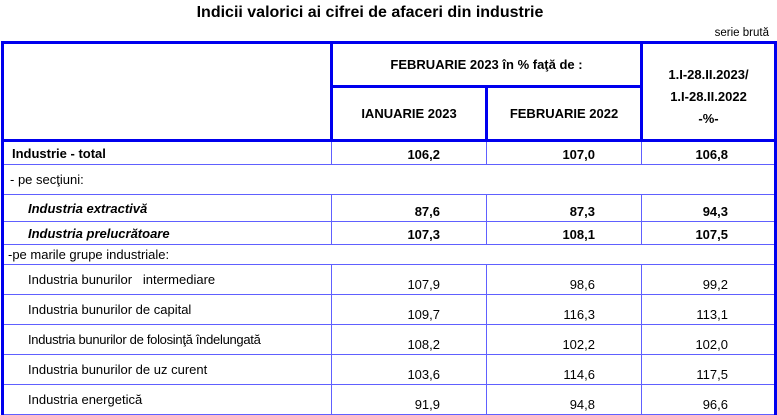 Image resolution: width=777 pixels, height=415 pixels. I want to click on row-label: Industria bunurilor de capital, so click(166, 309).